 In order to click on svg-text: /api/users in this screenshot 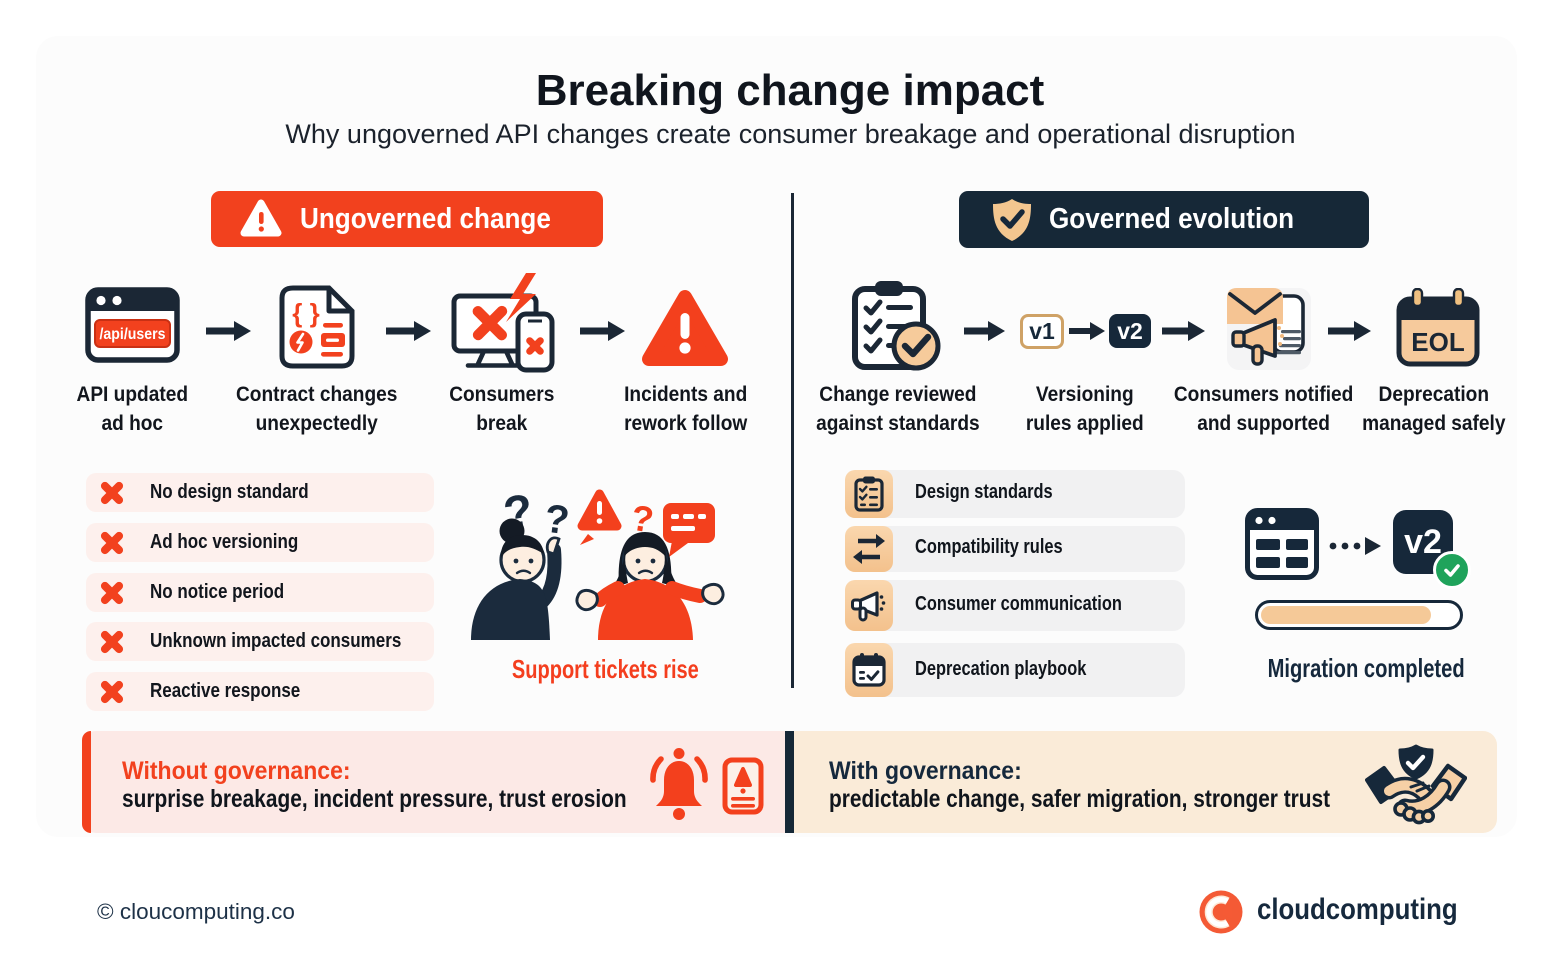, I will do `click(133, 334)`.